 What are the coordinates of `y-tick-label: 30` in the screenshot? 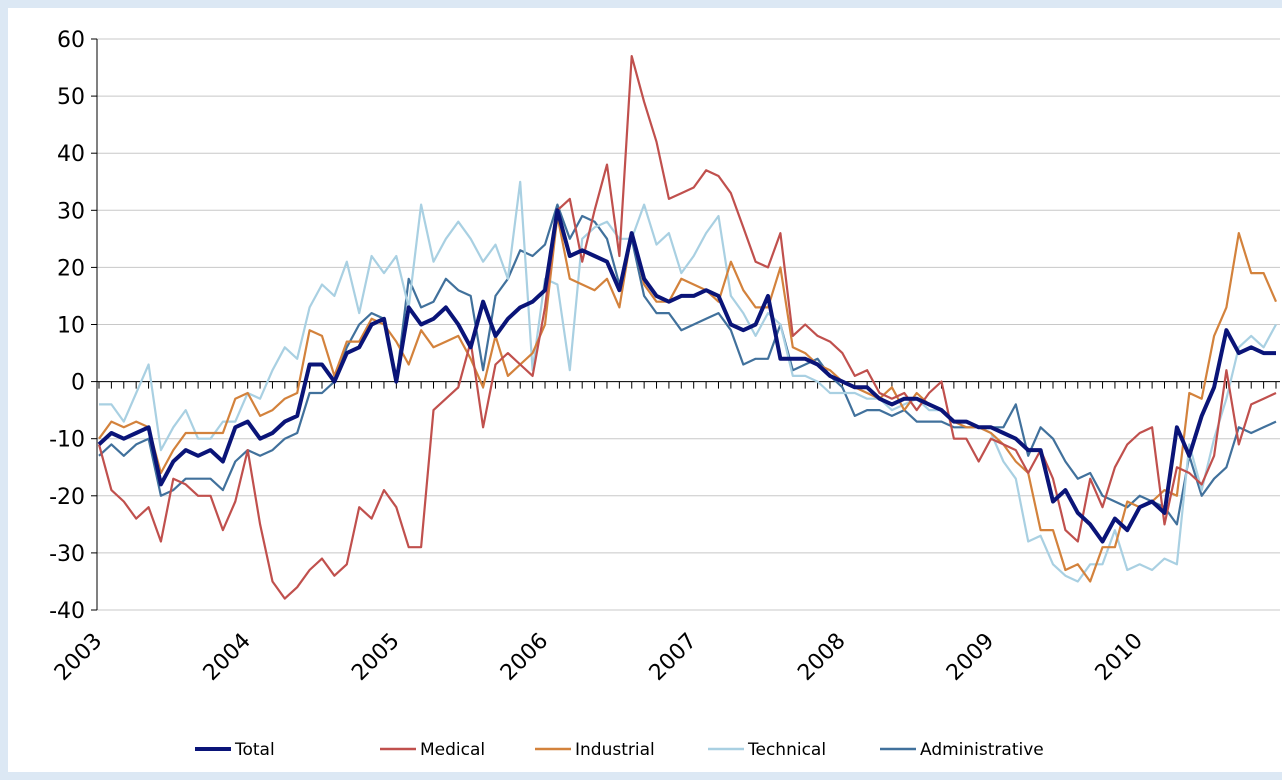 It's located at (71, 211).